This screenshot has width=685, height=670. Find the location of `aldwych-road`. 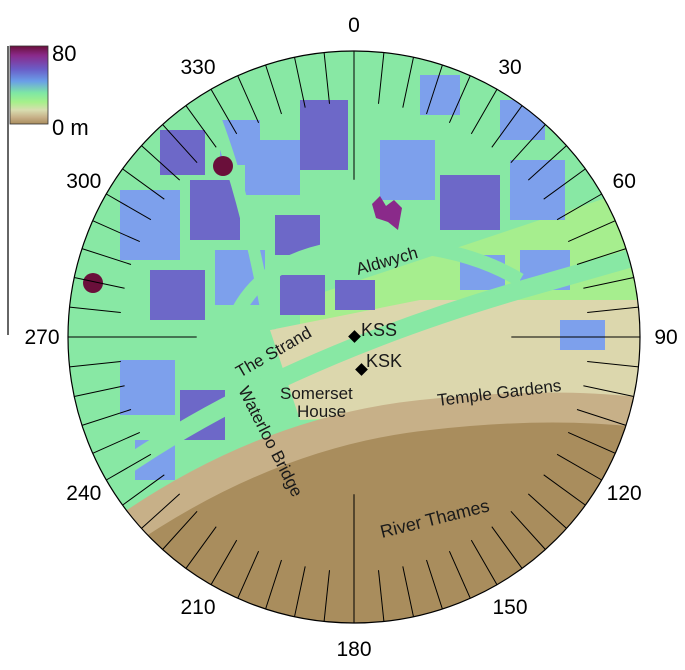

aldwych-road is located at coordinates (373, 285).